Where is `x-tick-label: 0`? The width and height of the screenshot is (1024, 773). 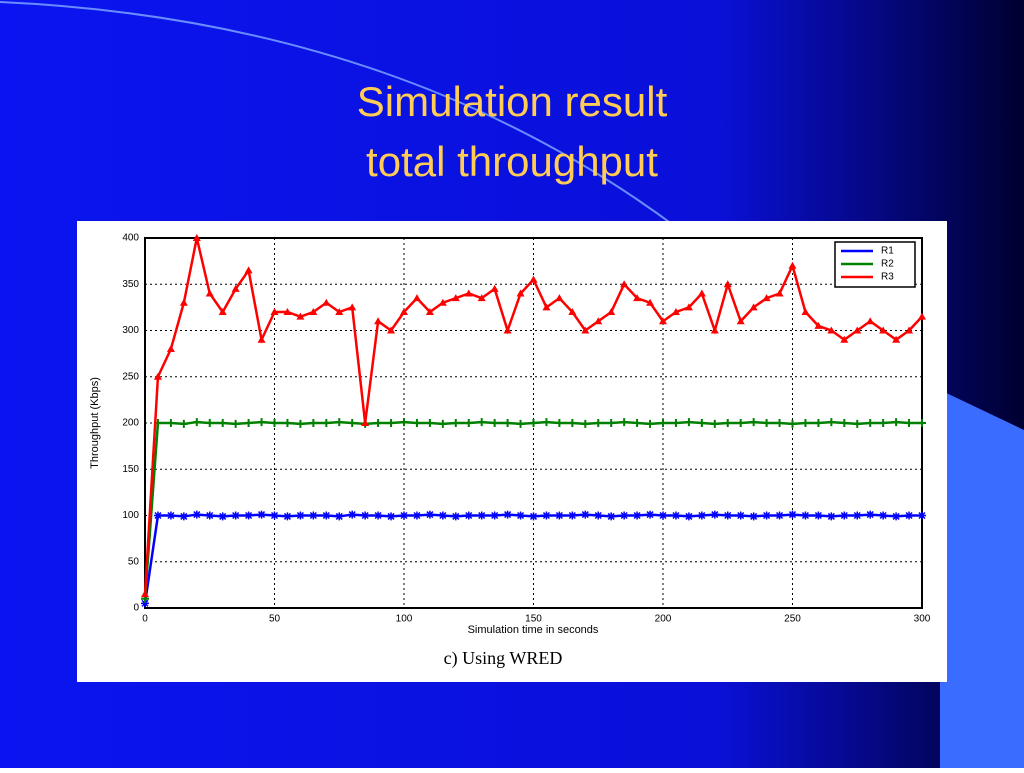
x-tick-label: 0 is located at coordinates (145, 619).